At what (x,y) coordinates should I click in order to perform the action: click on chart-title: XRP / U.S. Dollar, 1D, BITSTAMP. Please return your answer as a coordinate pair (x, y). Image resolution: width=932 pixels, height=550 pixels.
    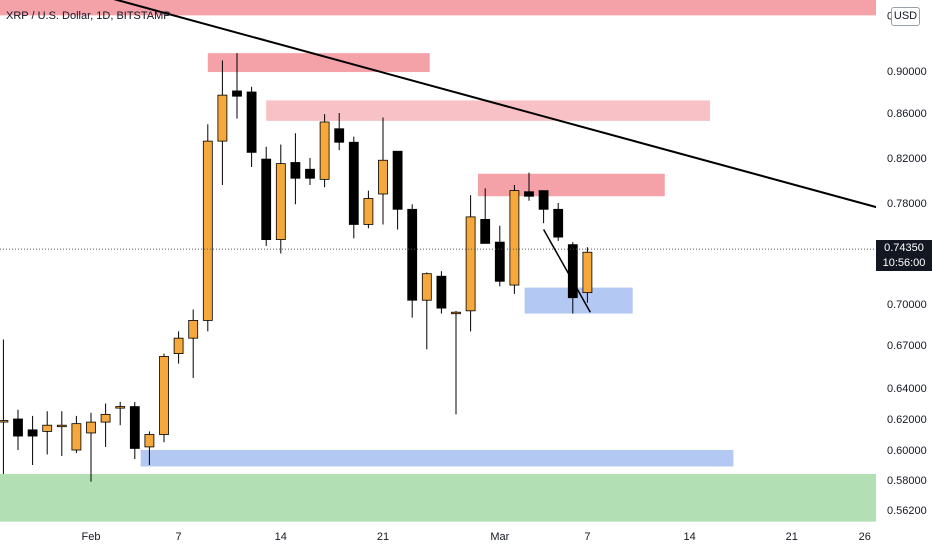
    Looking at the image, I should click on (88, 16).